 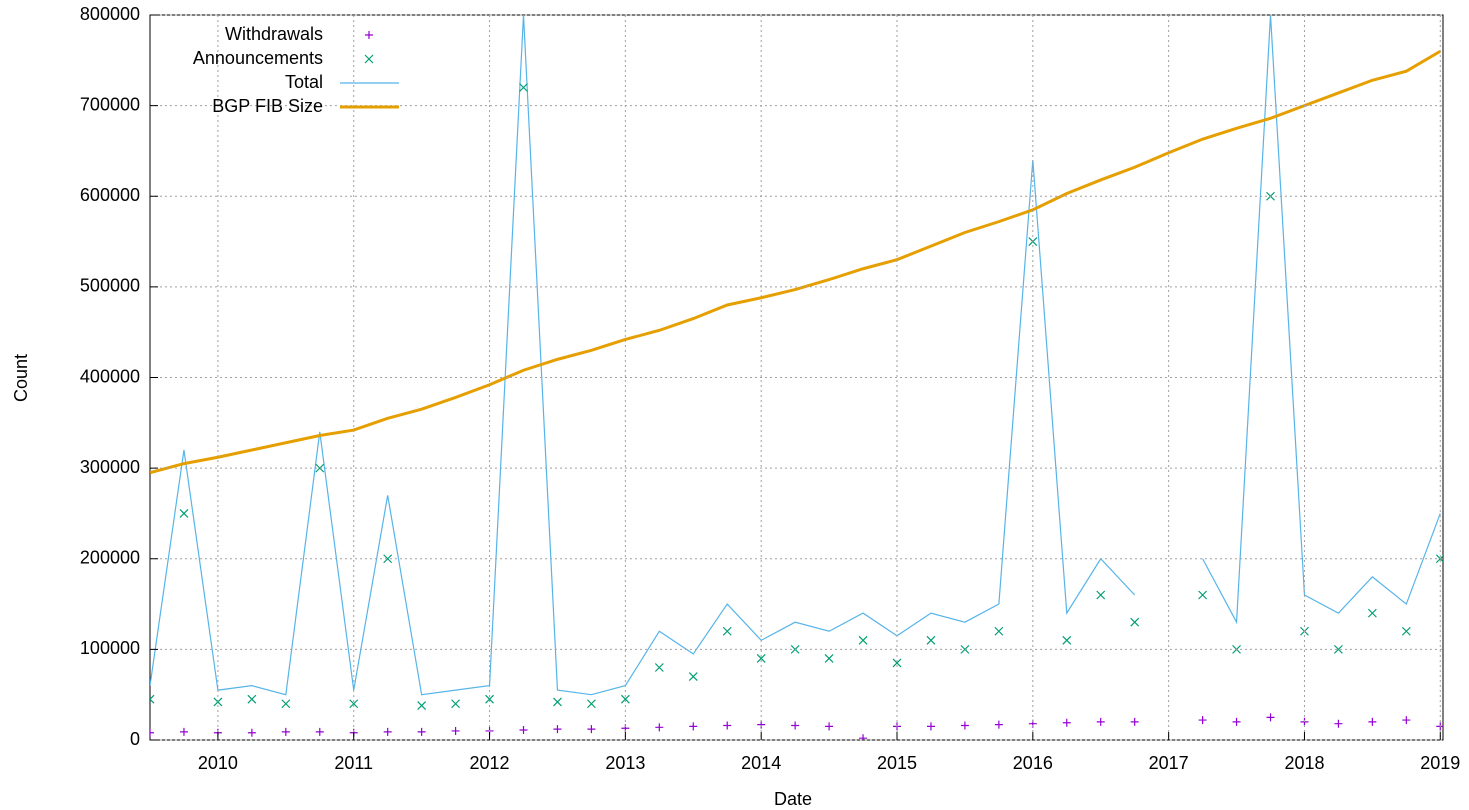 What do you see at coordinates (267, 106) in the screenshot?
I see `legend-label: BGP FIB Size` at bounding box center [267, 106].